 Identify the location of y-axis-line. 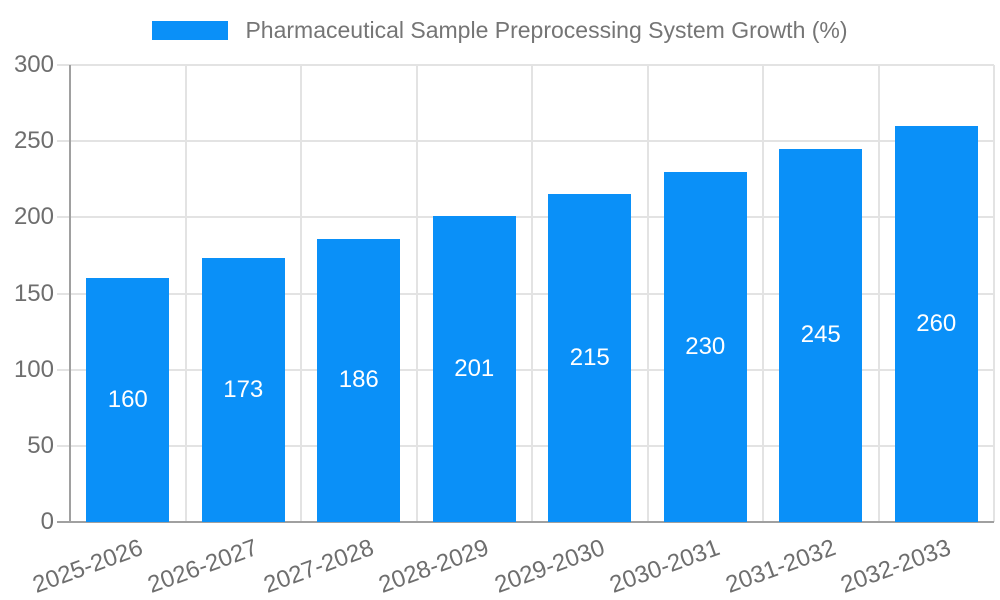
(70, 293).